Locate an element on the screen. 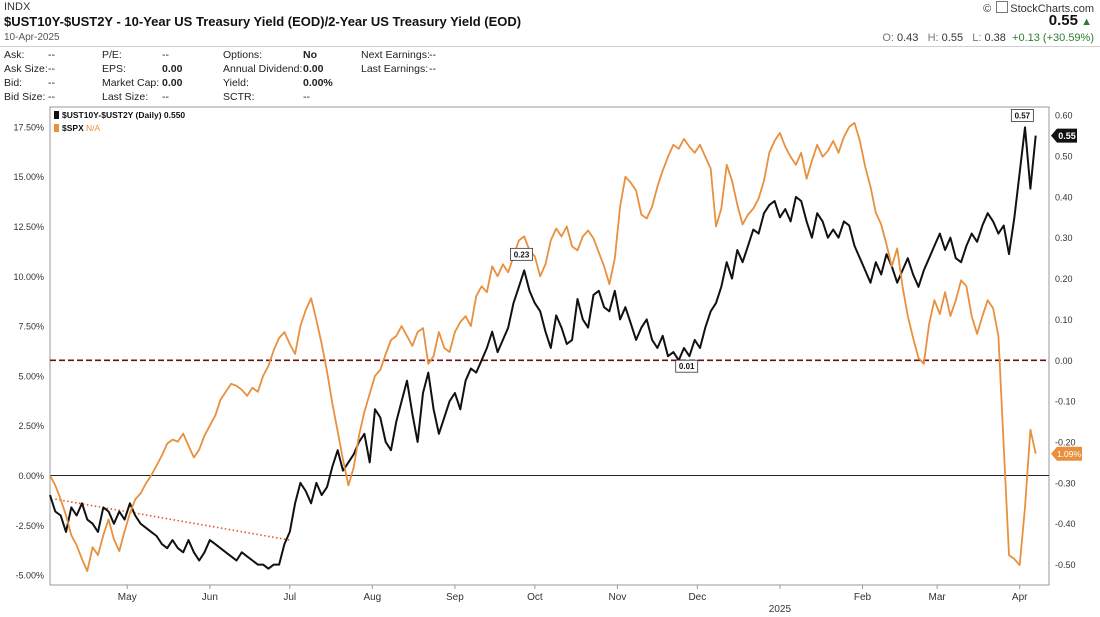 This screenshot has width=1100, height=617. right-axis-tick-label: 0.40 is located at coordinates (1064, 197).